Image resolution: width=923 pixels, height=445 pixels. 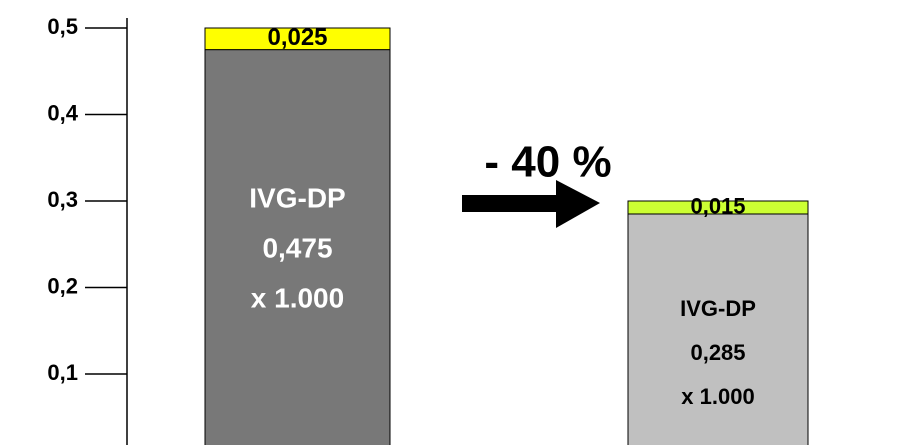 I want to click on annotation: - 40 %, so click(x=547, y=162).